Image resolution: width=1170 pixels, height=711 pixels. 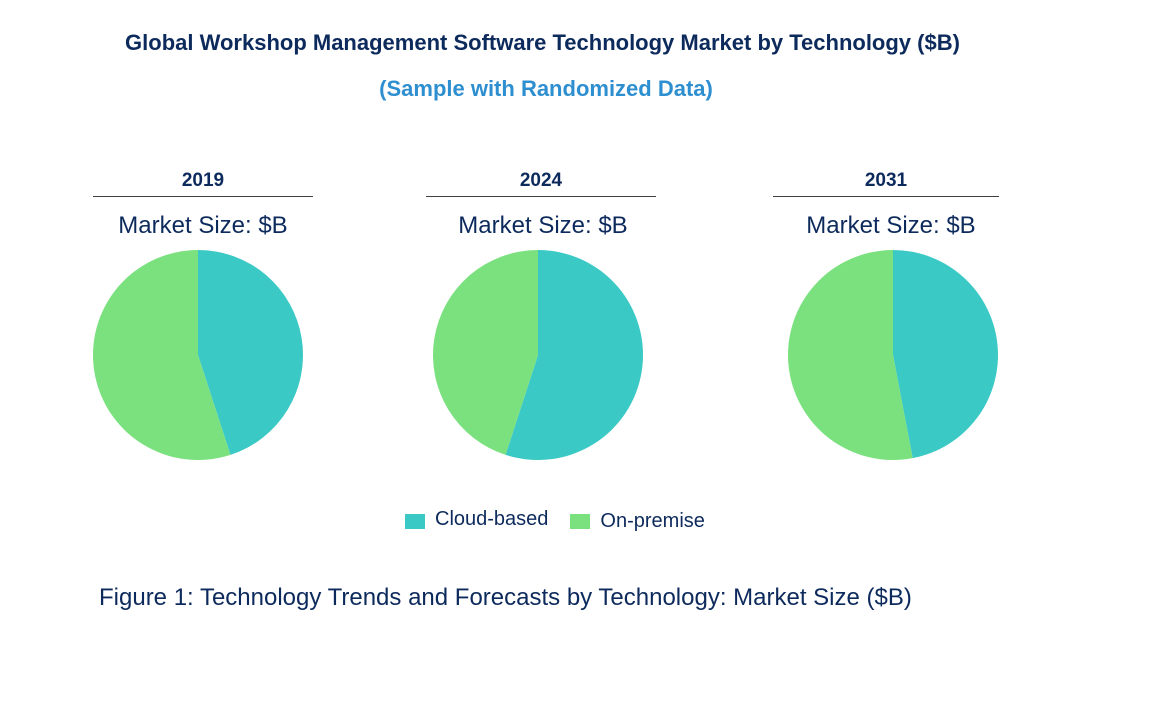 What do you see at coordinates (850, 355) in the screenshot?
I see `pie-slice-2031-on-premise` at bounding box center [850, 355].